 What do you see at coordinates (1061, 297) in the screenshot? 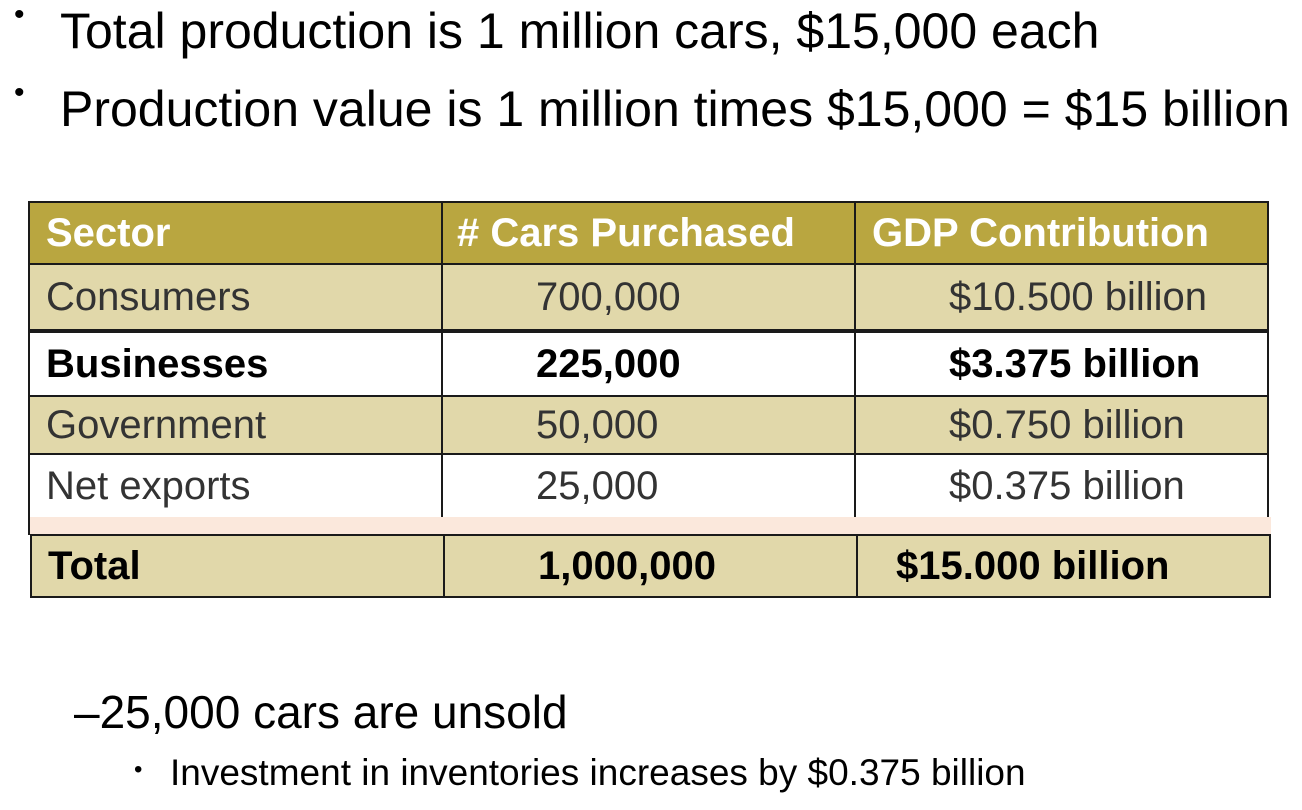
I see `cell-gdp: $10.500 billion` at bounding box center [1061, 297].